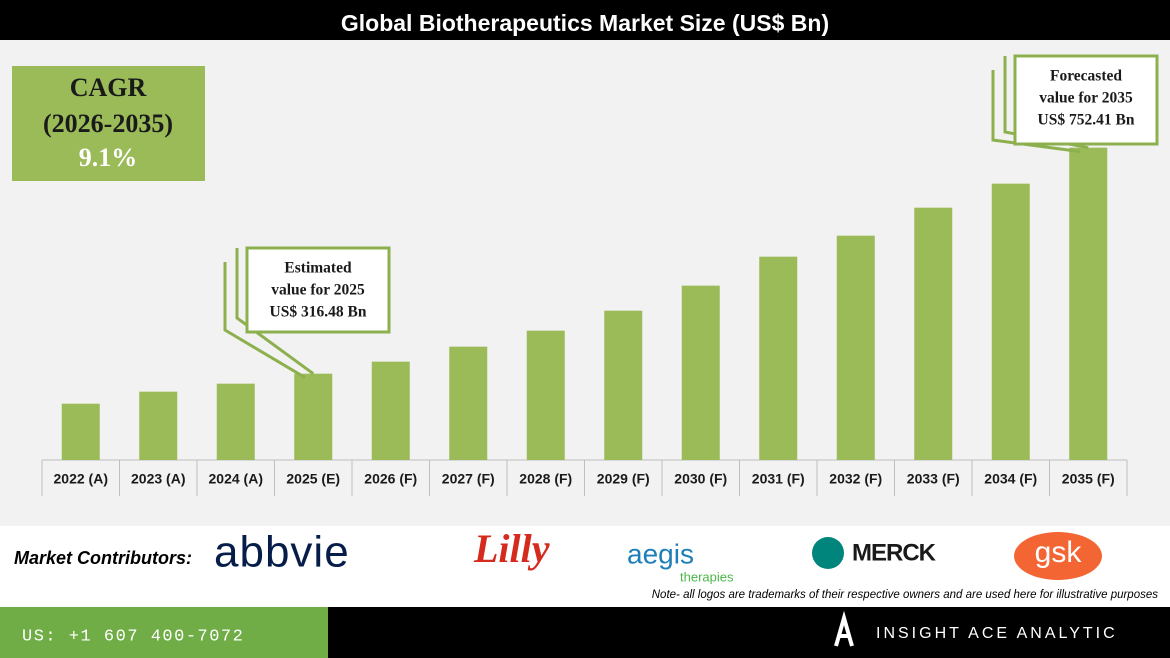 The image size is (1170, 658). I want to click on x-tick-label: 2034 (F), so click(1010, 479).